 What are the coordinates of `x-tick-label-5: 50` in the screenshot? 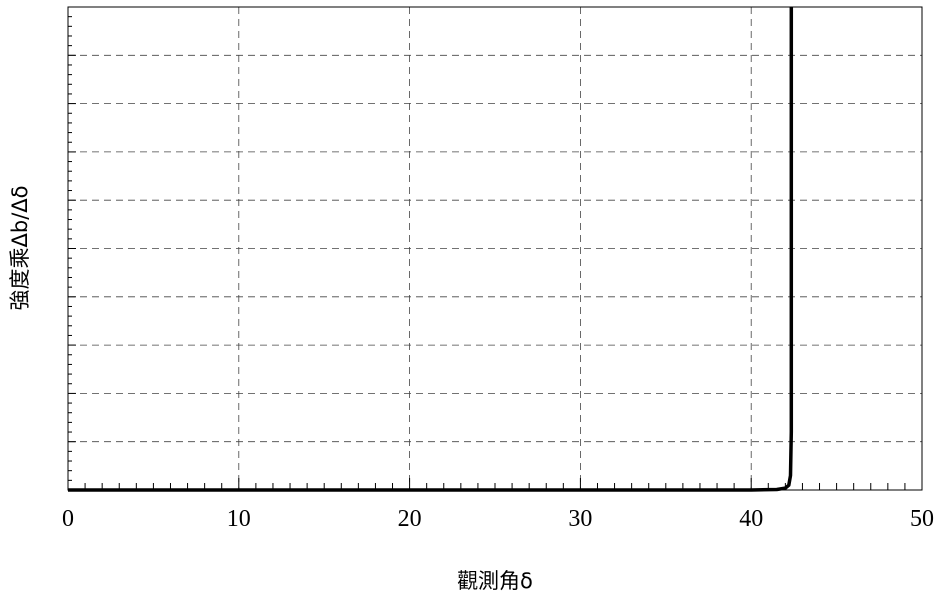 It's located at (922, 519).